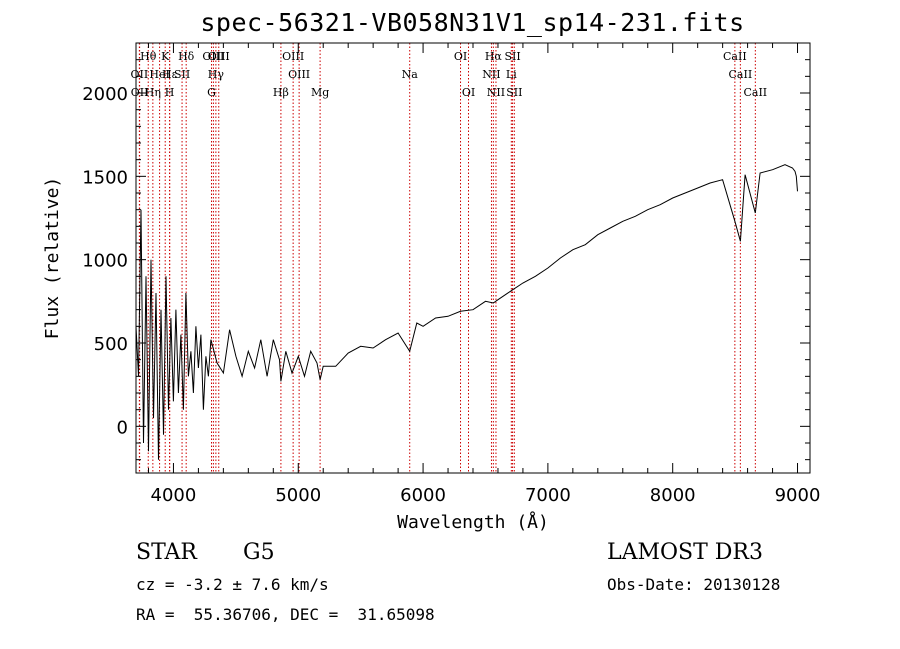 This screenshot has height=649, width=900. I want to click on line-marker-label: Na, so click(410, 74).